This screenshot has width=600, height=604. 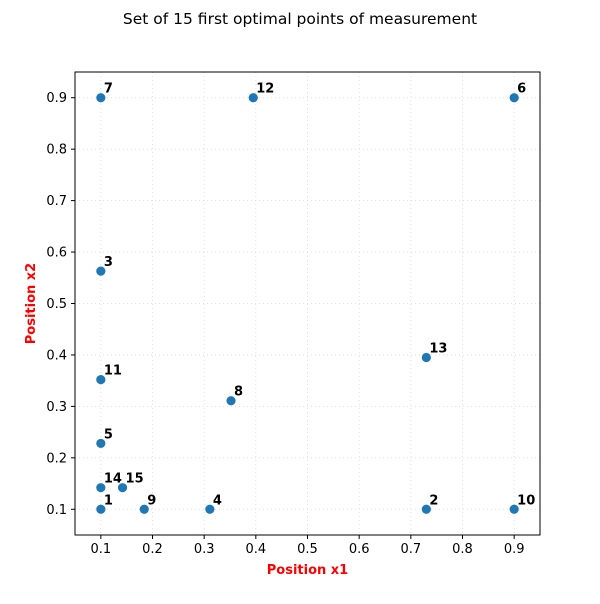 What do you see at coordinates (238, 392) in the screenshot?
I see `point-label: 8` at bounding box center [238, 392].